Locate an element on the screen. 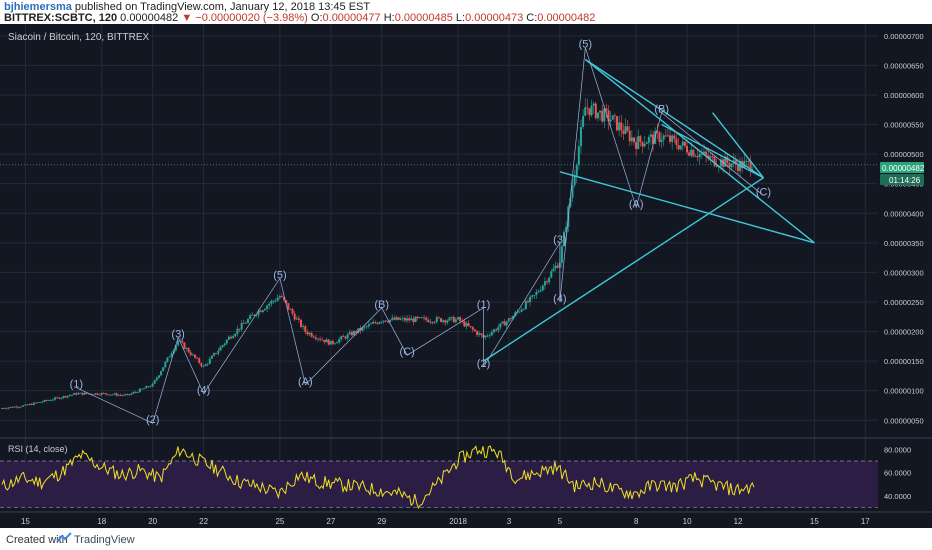 The width and height of the screenshot is (932, 550). price-tick-label: 0.00000550 is located at coordinates (904, 125).